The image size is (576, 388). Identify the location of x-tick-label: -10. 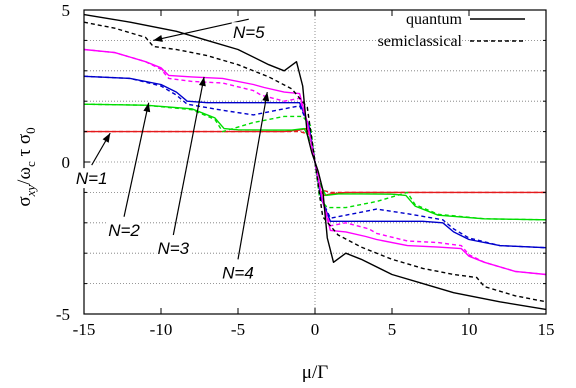
(161, 329).